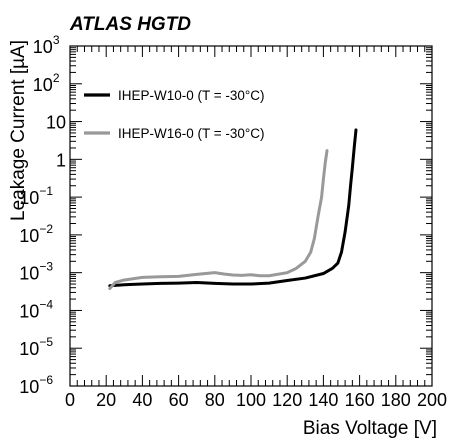 Image resolution: width=457 pixels, height=441 pixels. Describe the element at coordinates (36, 385) in the screenshot. I see `y-tick-label: 10⁻⁶` at that location.